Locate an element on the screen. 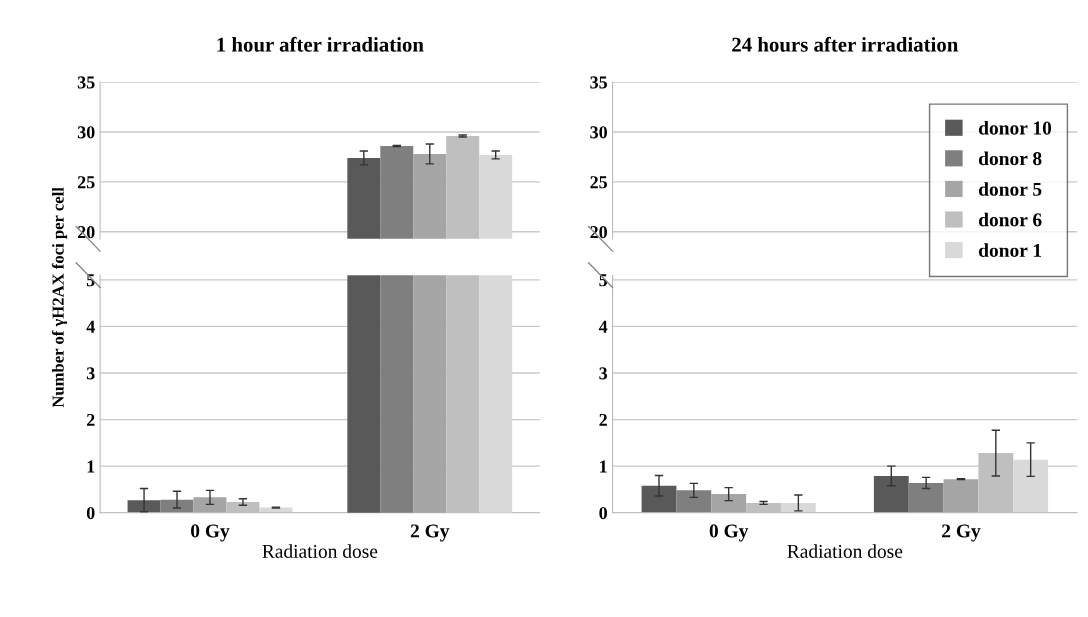 This screenshot has width=1088, height=617. legend-label: donor 6 is located at coordinates (1010, 219).